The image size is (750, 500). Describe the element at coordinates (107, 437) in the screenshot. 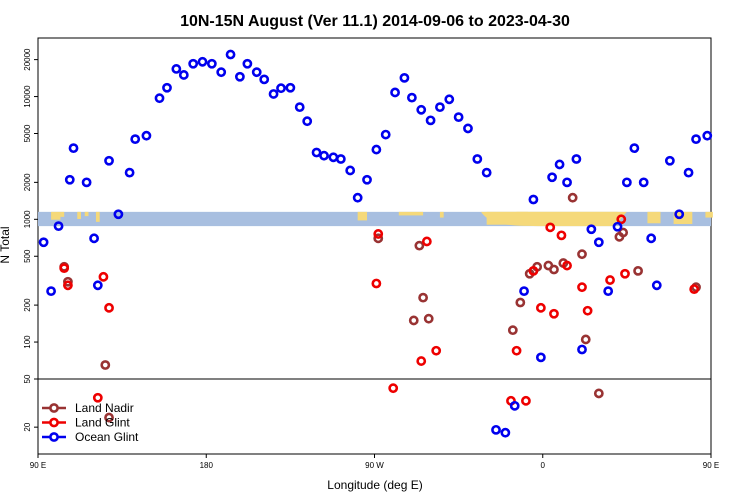

I see `legend-label: Ocean Glint` at that location.